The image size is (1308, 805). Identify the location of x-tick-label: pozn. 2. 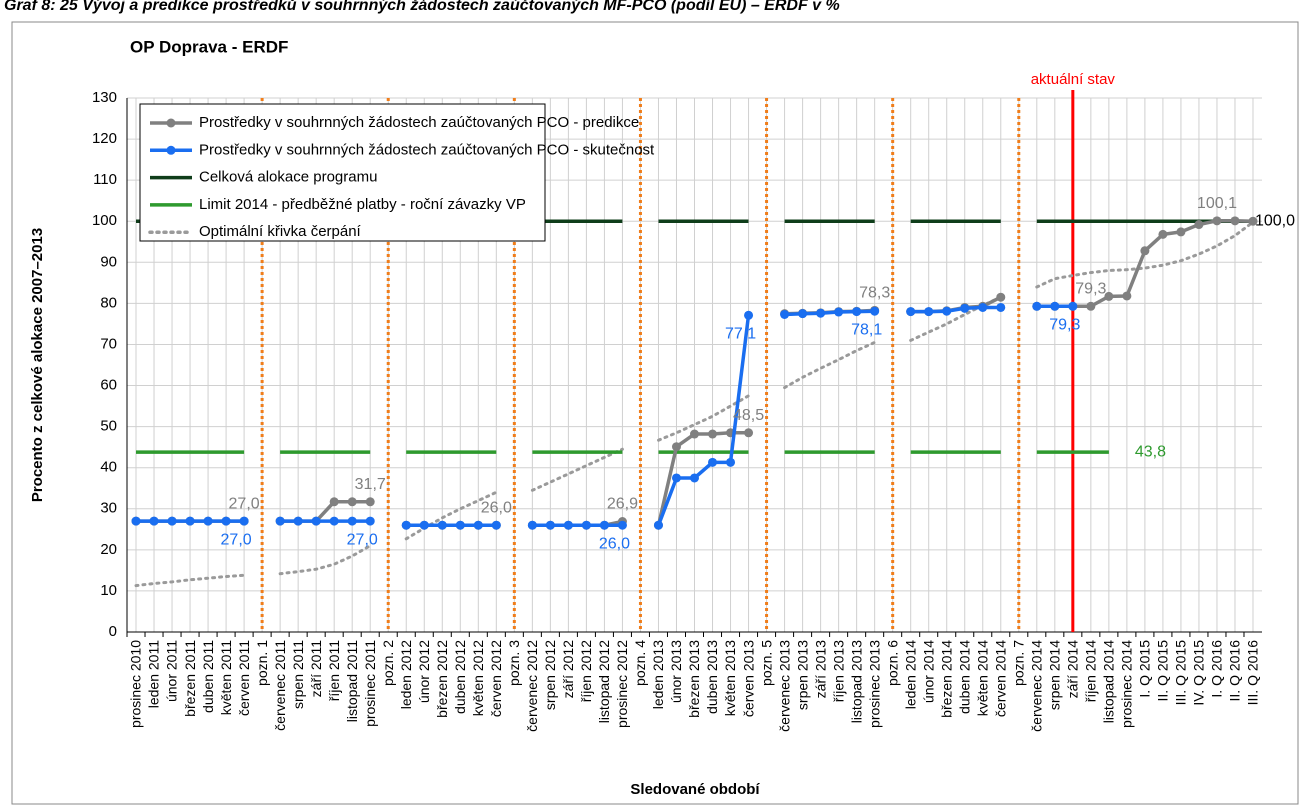
(388, 663).